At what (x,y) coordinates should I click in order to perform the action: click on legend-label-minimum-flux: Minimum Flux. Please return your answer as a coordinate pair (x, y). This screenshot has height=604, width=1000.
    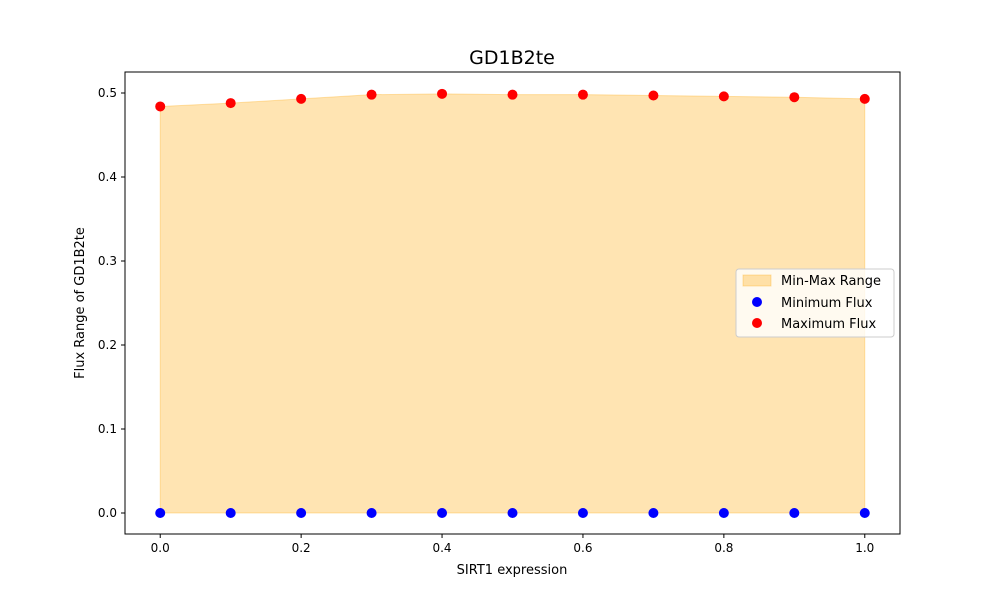
    Looking at the image, I should click on (827, 303).